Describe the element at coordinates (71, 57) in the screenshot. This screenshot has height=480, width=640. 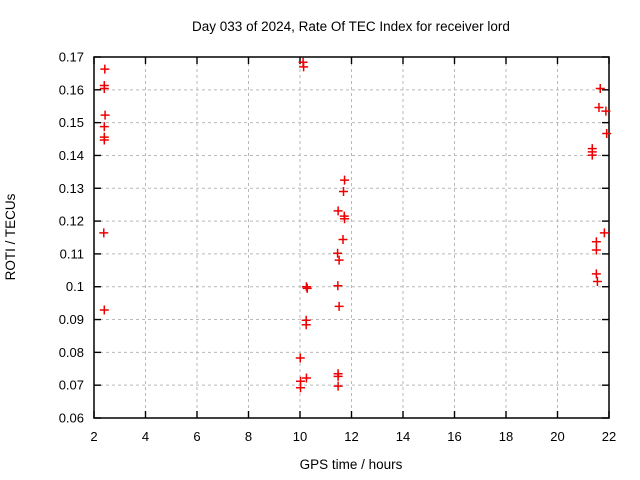
I see `y-tick-label: 0.17` at that location.